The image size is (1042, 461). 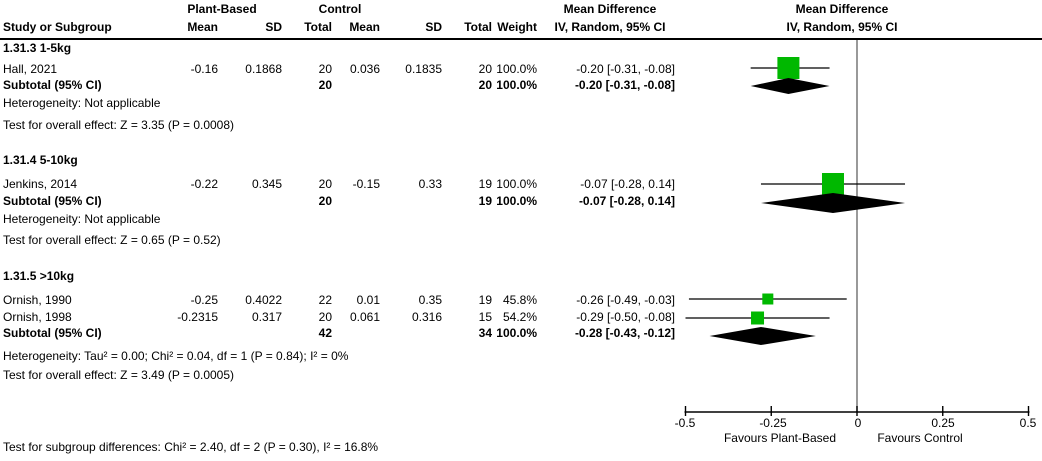 What do you see at coordinates (222, 9) in the screenshot?
I see `group1-header: Plant-Based` at bounding box center [222, 9].